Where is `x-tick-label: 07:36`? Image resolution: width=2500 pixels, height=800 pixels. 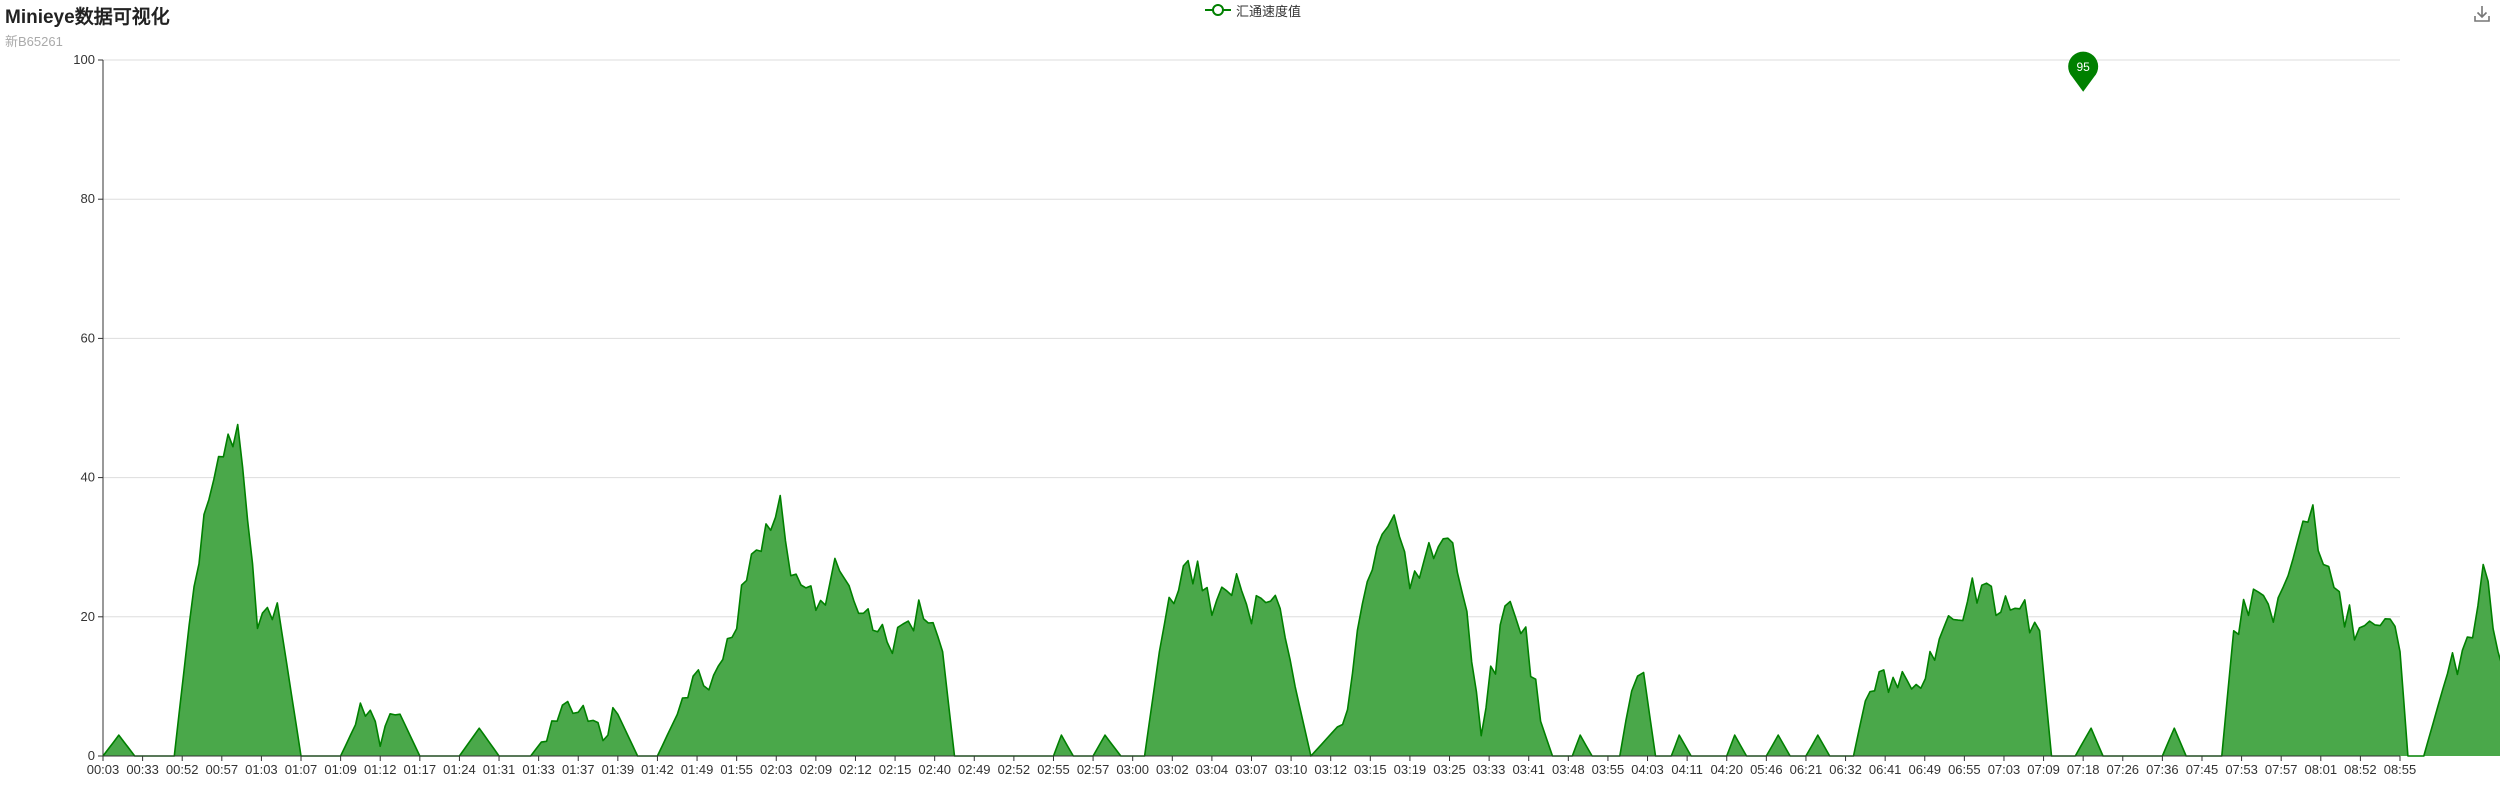 x-tick-label: 07:36 is located at coordinates (2162, 769).